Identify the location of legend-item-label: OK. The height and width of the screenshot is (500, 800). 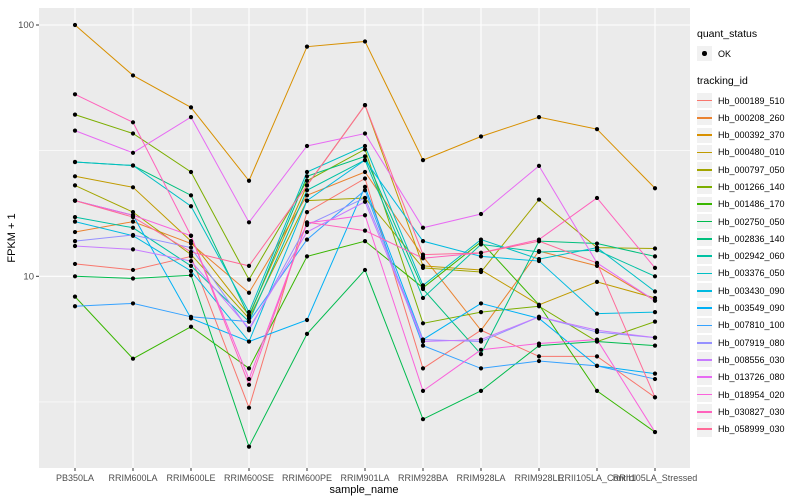
(725, 53).